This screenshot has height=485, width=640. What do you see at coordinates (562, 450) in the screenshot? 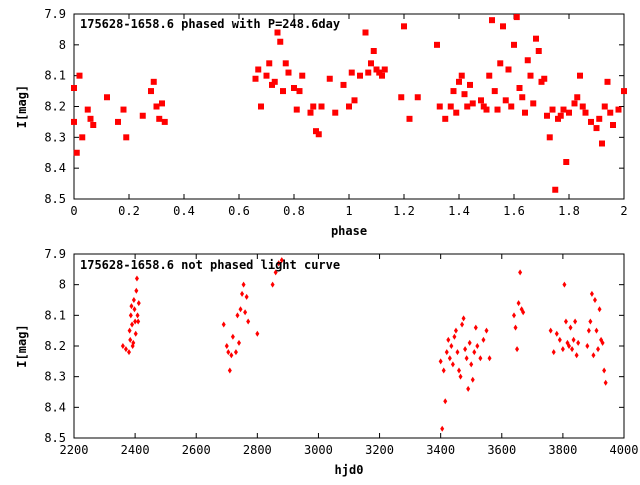
I see `unphased-x-tick-label: 3800` at bounding box center [562, 450].